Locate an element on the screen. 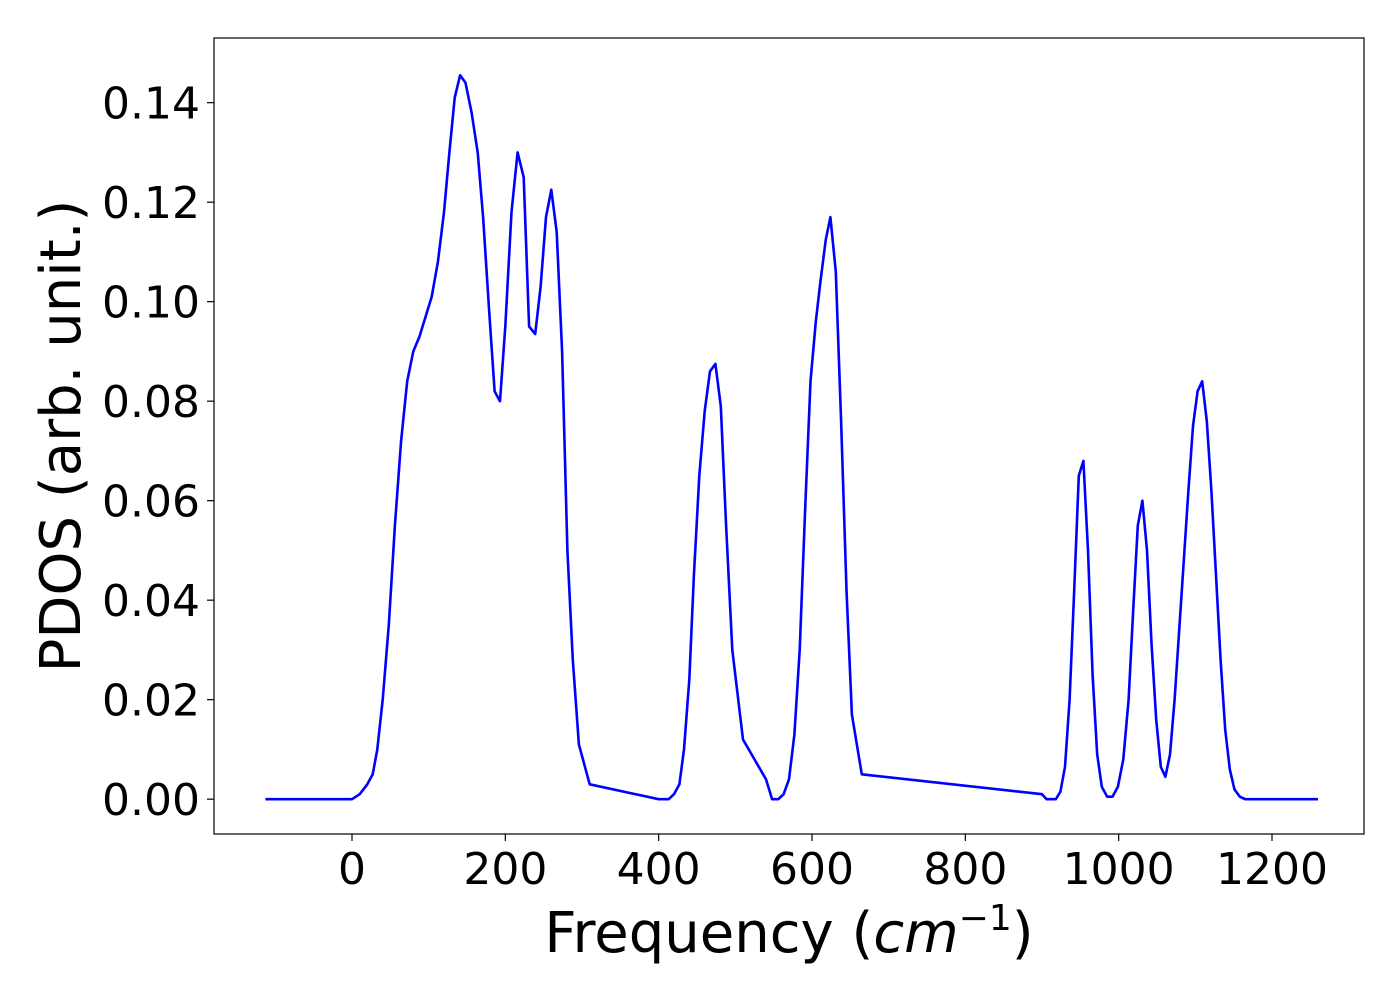 Image resolution: width=1400 pixels, height=1000 pixels. x-axis-label-suffix: ) is located at coordinates (1023, 933).